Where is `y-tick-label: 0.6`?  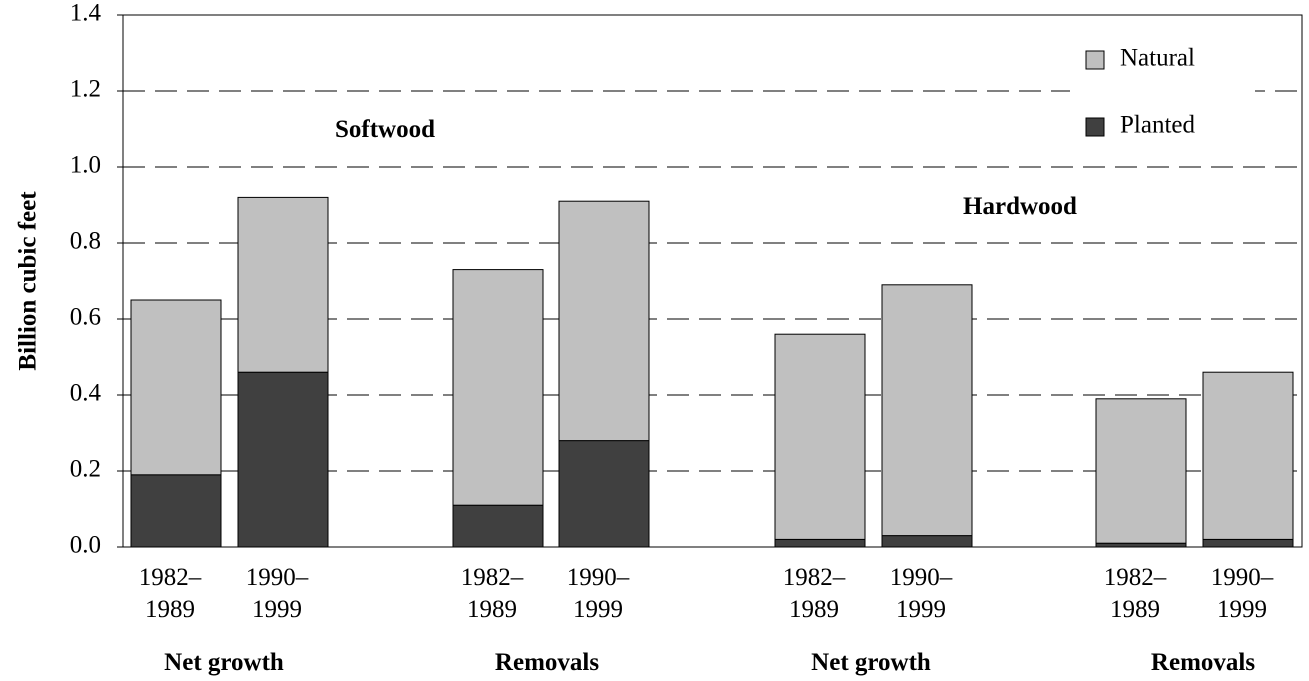
y-tick-label: 0.6 is located at coordinates (85, 317).